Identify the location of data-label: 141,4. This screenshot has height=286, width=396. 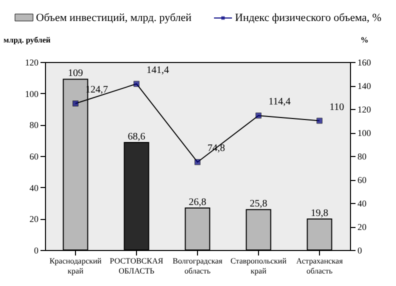
(157, 70).